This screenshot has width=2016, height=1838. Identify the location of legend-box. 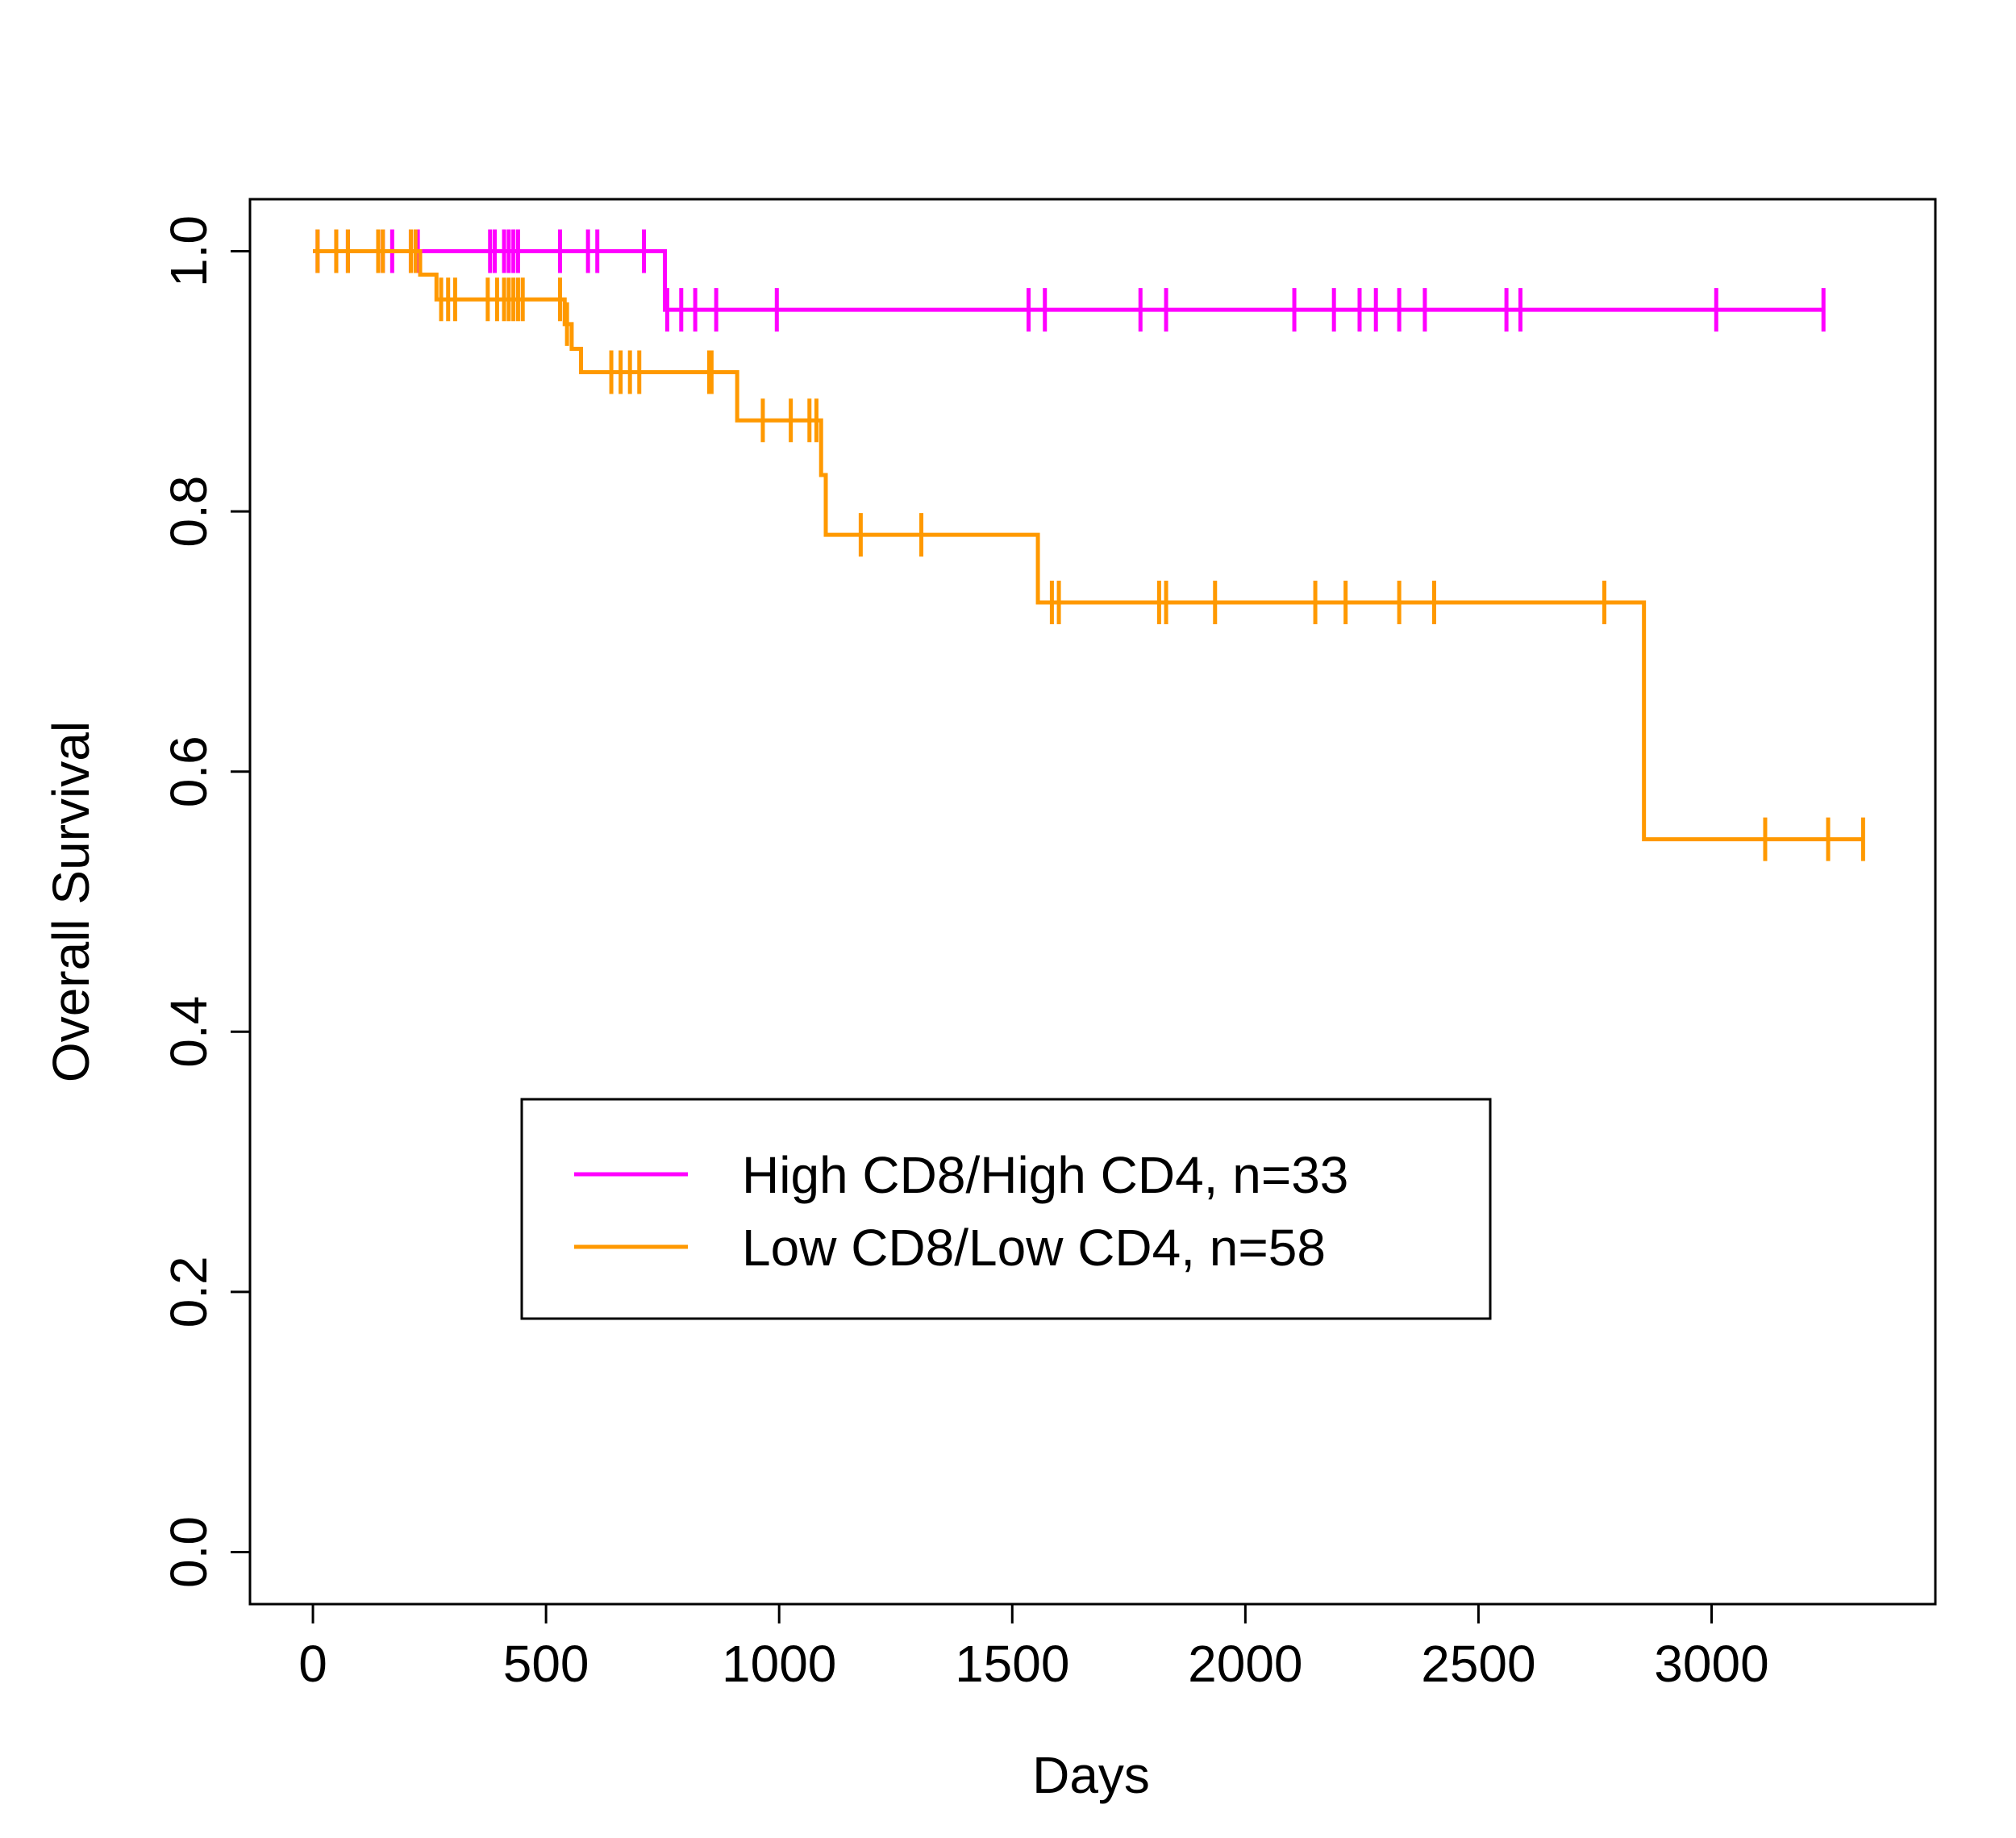
(1006, 1209).